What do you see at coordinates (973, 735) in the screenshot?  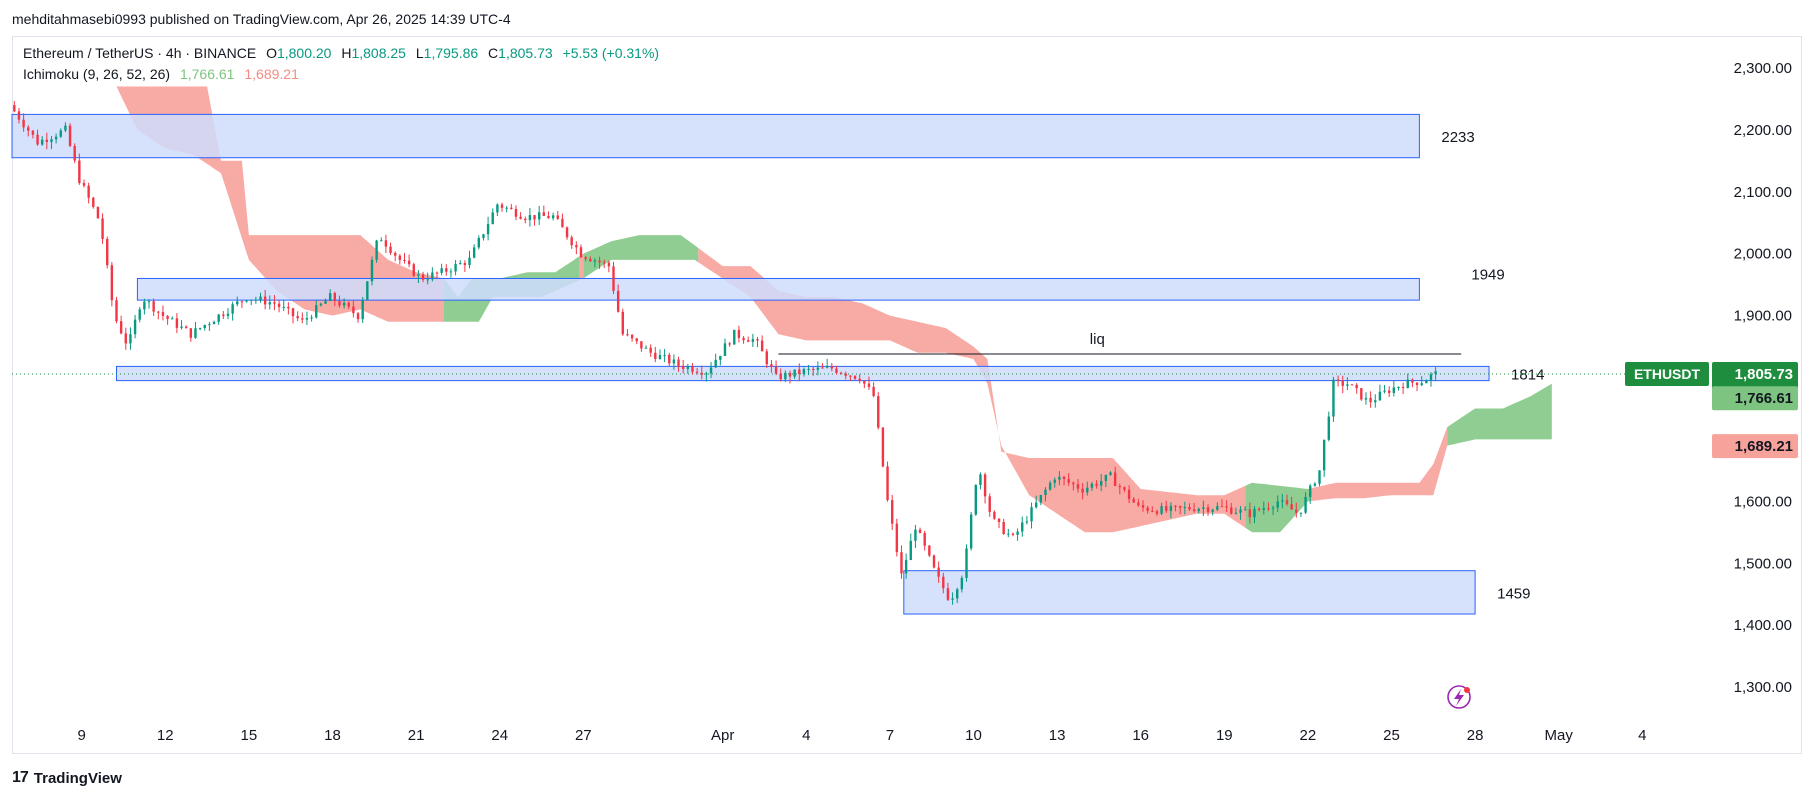 I see `x-tick-label: 10` at bounding box center [973, 735].